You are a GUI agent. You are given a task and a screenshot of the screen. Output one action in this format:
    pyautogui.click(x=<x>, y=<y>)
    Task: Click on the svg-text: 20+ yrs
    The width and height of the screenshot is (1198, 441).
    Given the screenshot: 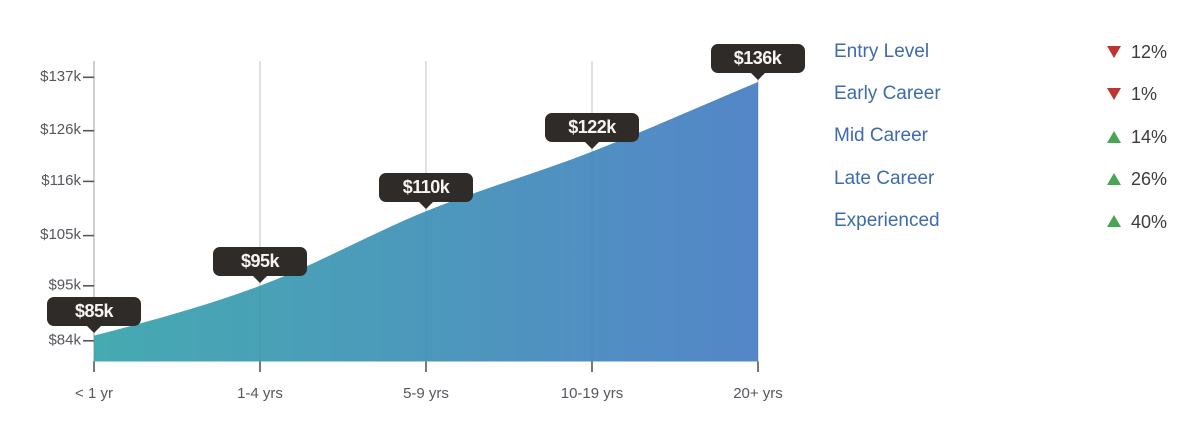 What is the action you would take?
    pyautogui.click(x=758, y=393)
    